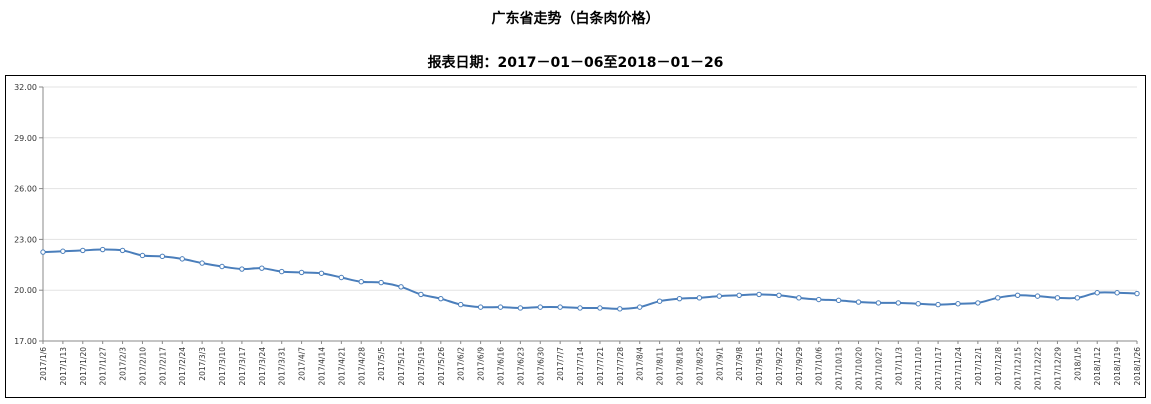 Image resolution: width=1151 pixels, height=404 pixels. I want to click on x-tick-label: 2017/2/3, so click(123, 364).